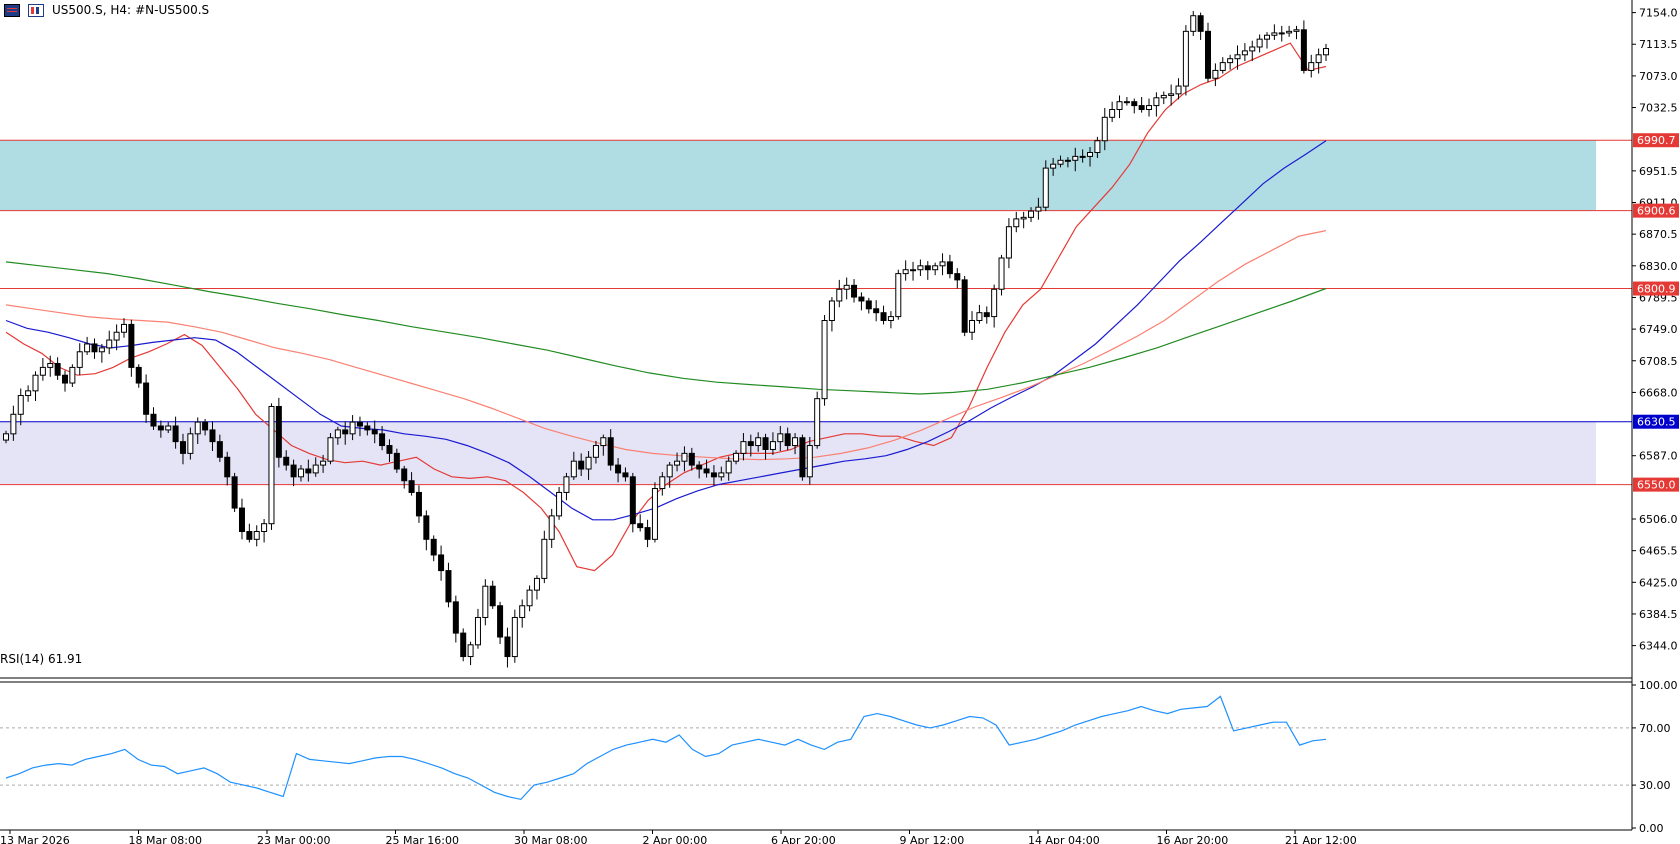 The image size is (1680, 844). I want to click on level-price-tag-label: 6630.5, so click(1656, 422).